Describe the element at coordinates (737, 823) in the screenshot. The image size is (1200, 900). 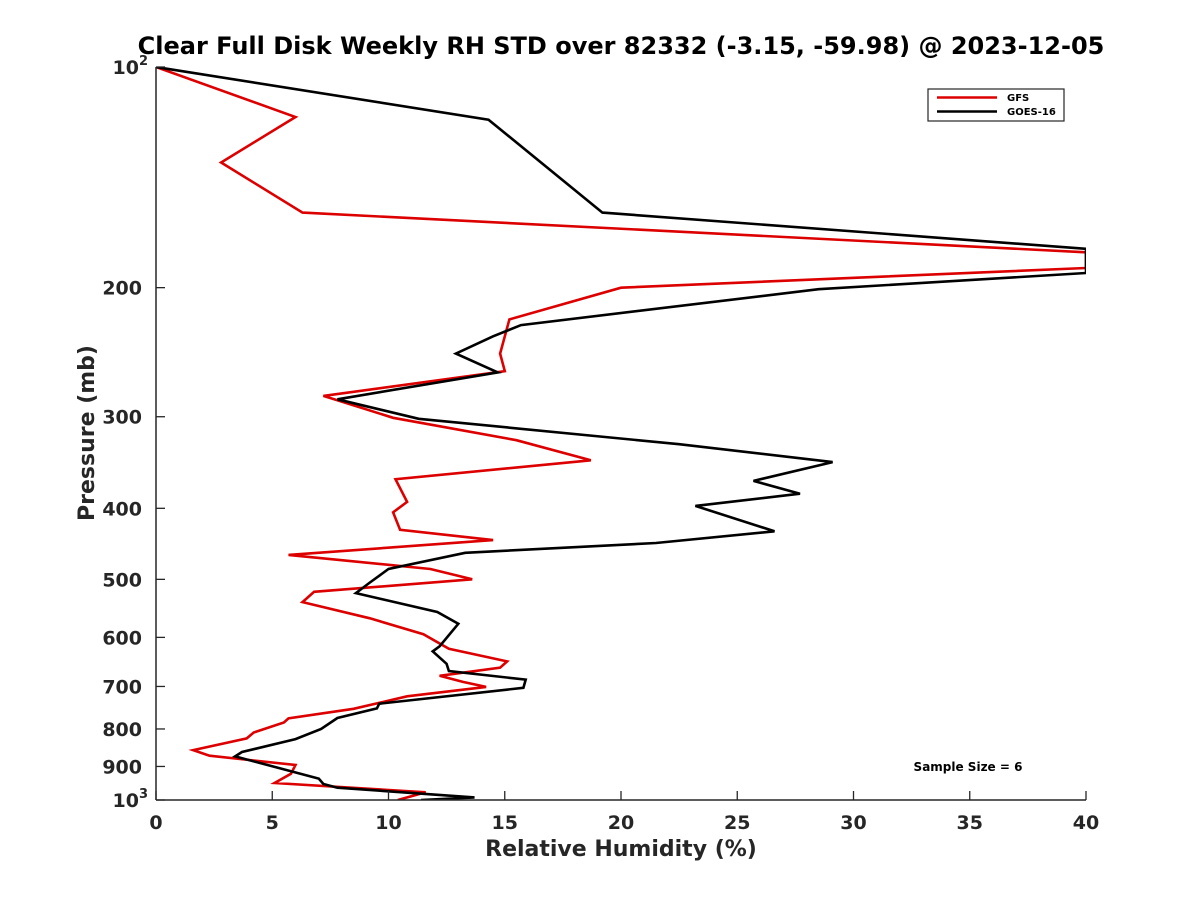
I see `x-tick-label-25: 25` at that location.